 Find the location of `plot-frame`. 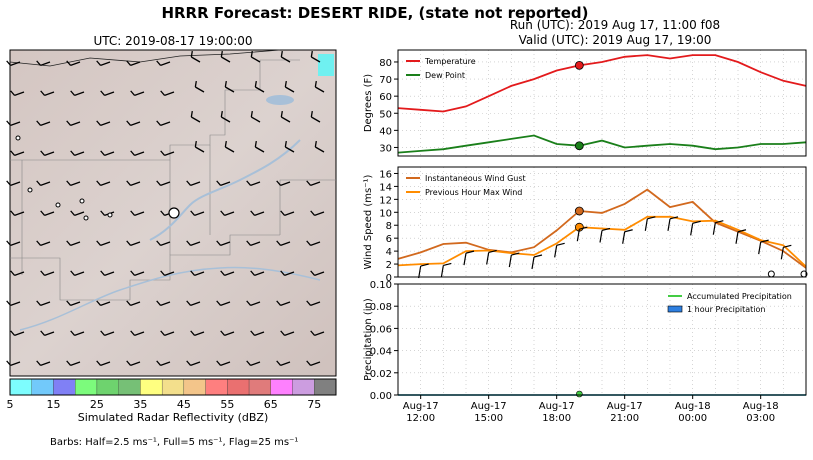

plot-frame is located at coordinates (602, 222).